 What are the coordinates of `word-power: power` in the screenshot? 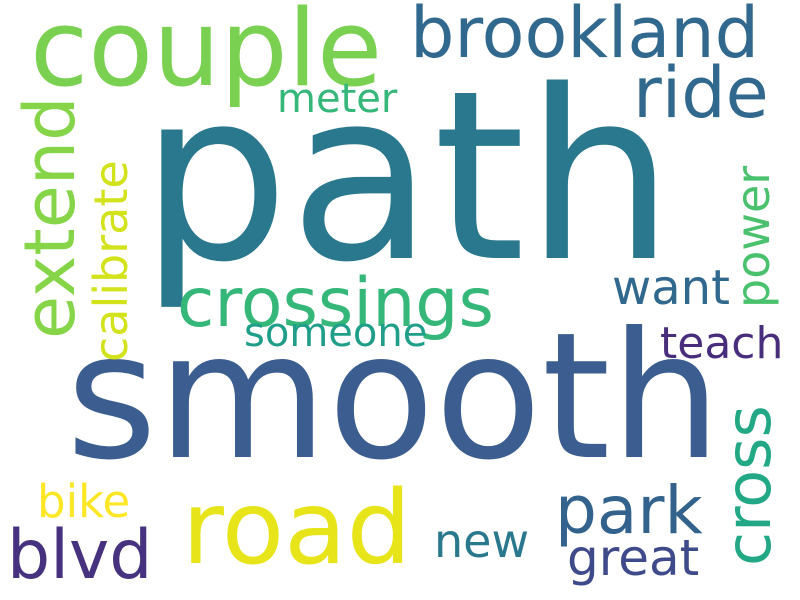 It's located at (753, 236).